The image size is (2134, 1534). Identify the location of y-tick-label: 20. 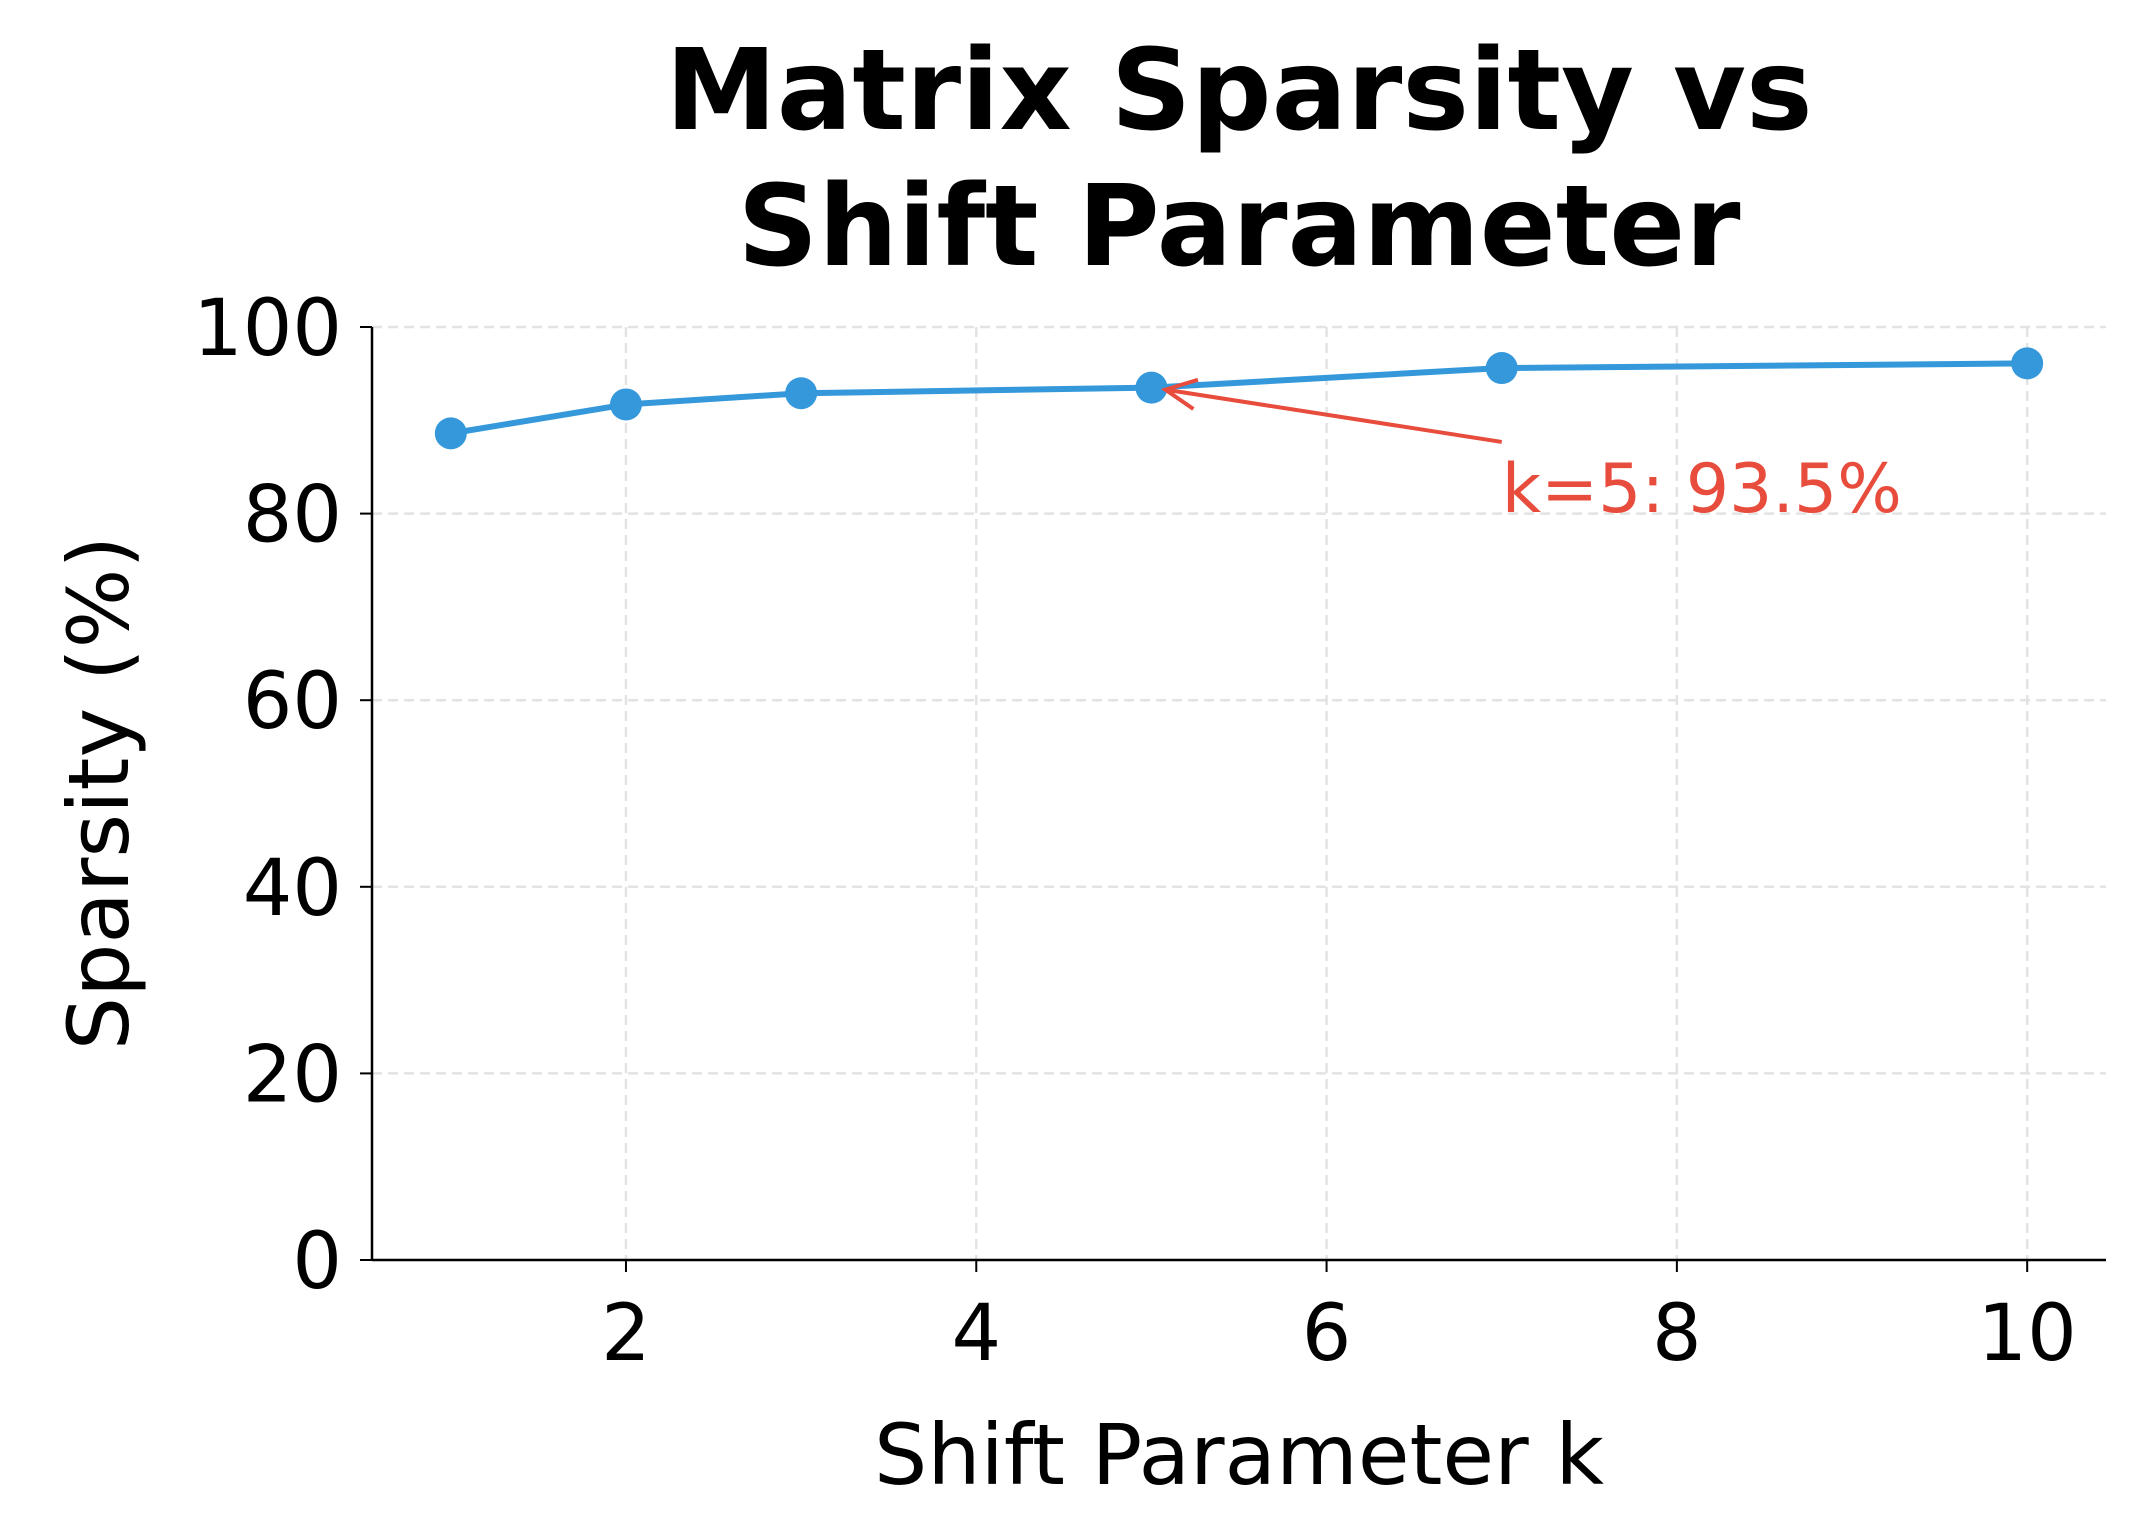
(292, 1075).